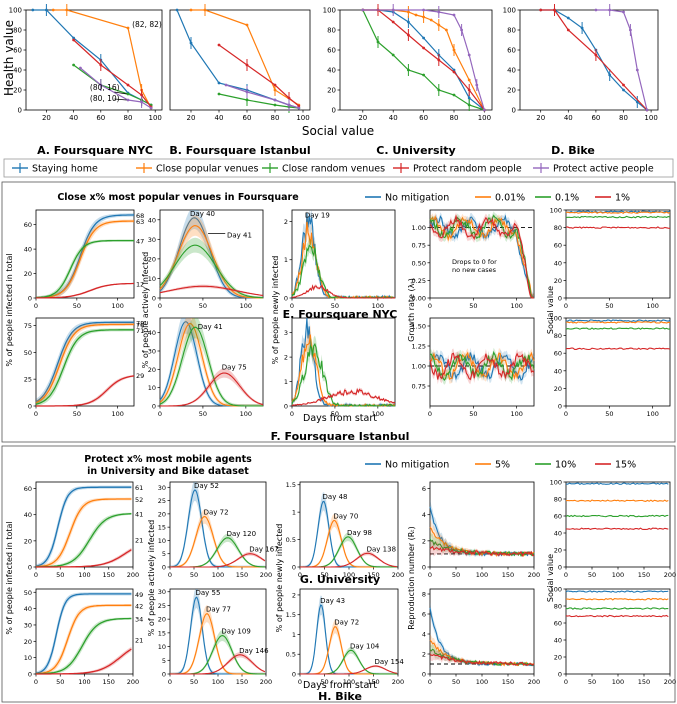 Image resolution: width=677 pixels, height=704 pixels. I want to click on top-panel-2-ytick-label: 0, so click(334, 111).